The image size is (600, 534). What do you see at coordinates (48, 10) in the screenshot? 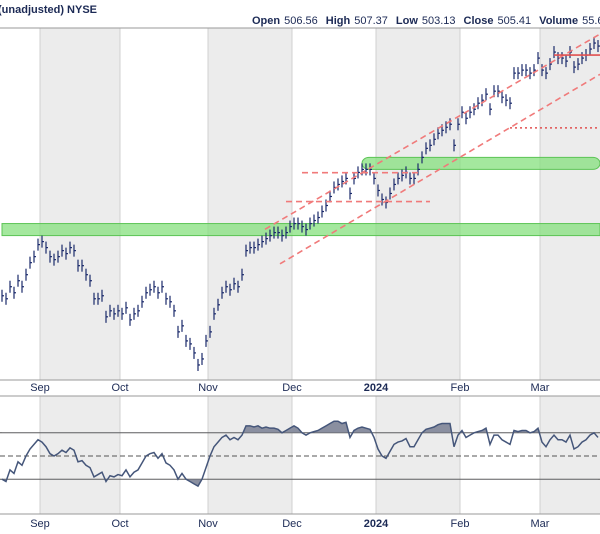
I see `source: (unadjusted) NYSE` at bounding box center [48, 10].